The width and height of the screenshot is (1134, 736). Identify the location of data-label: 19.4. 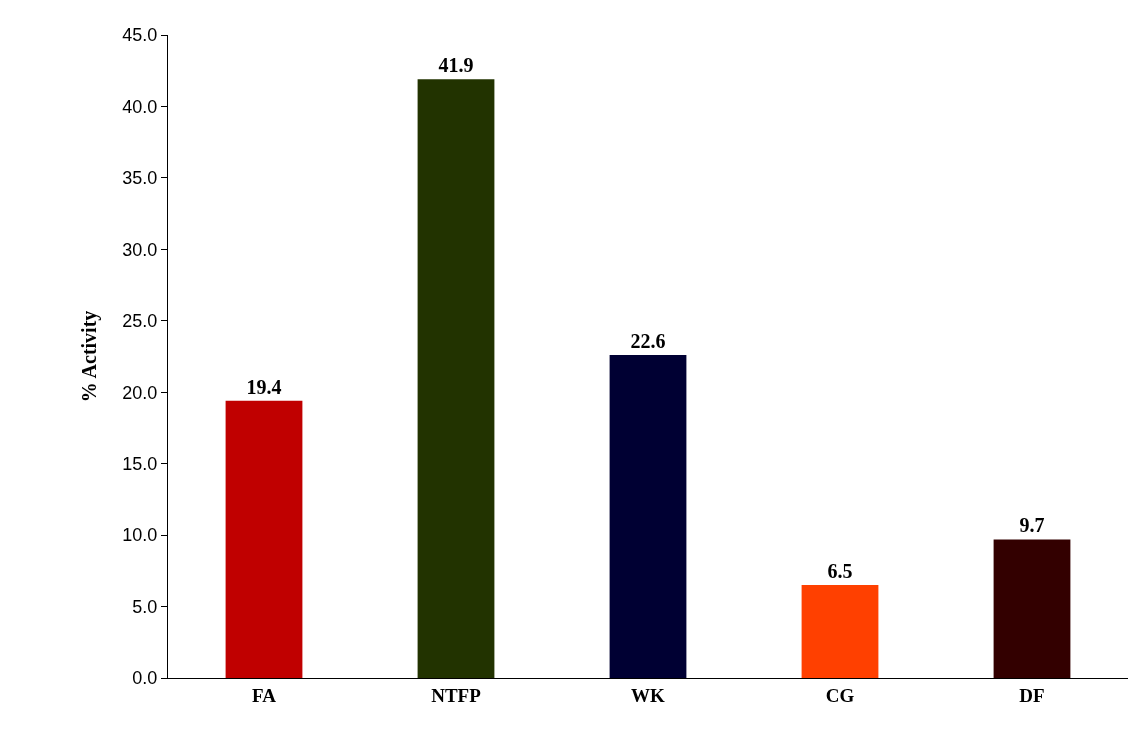
(264, 386).